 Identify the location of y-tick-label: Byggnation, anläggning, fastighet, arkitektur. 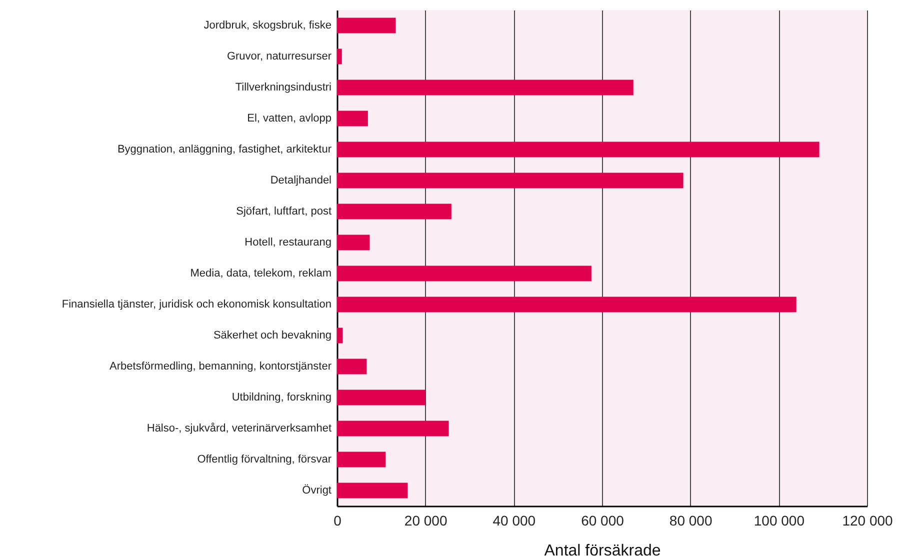
(224, 150).